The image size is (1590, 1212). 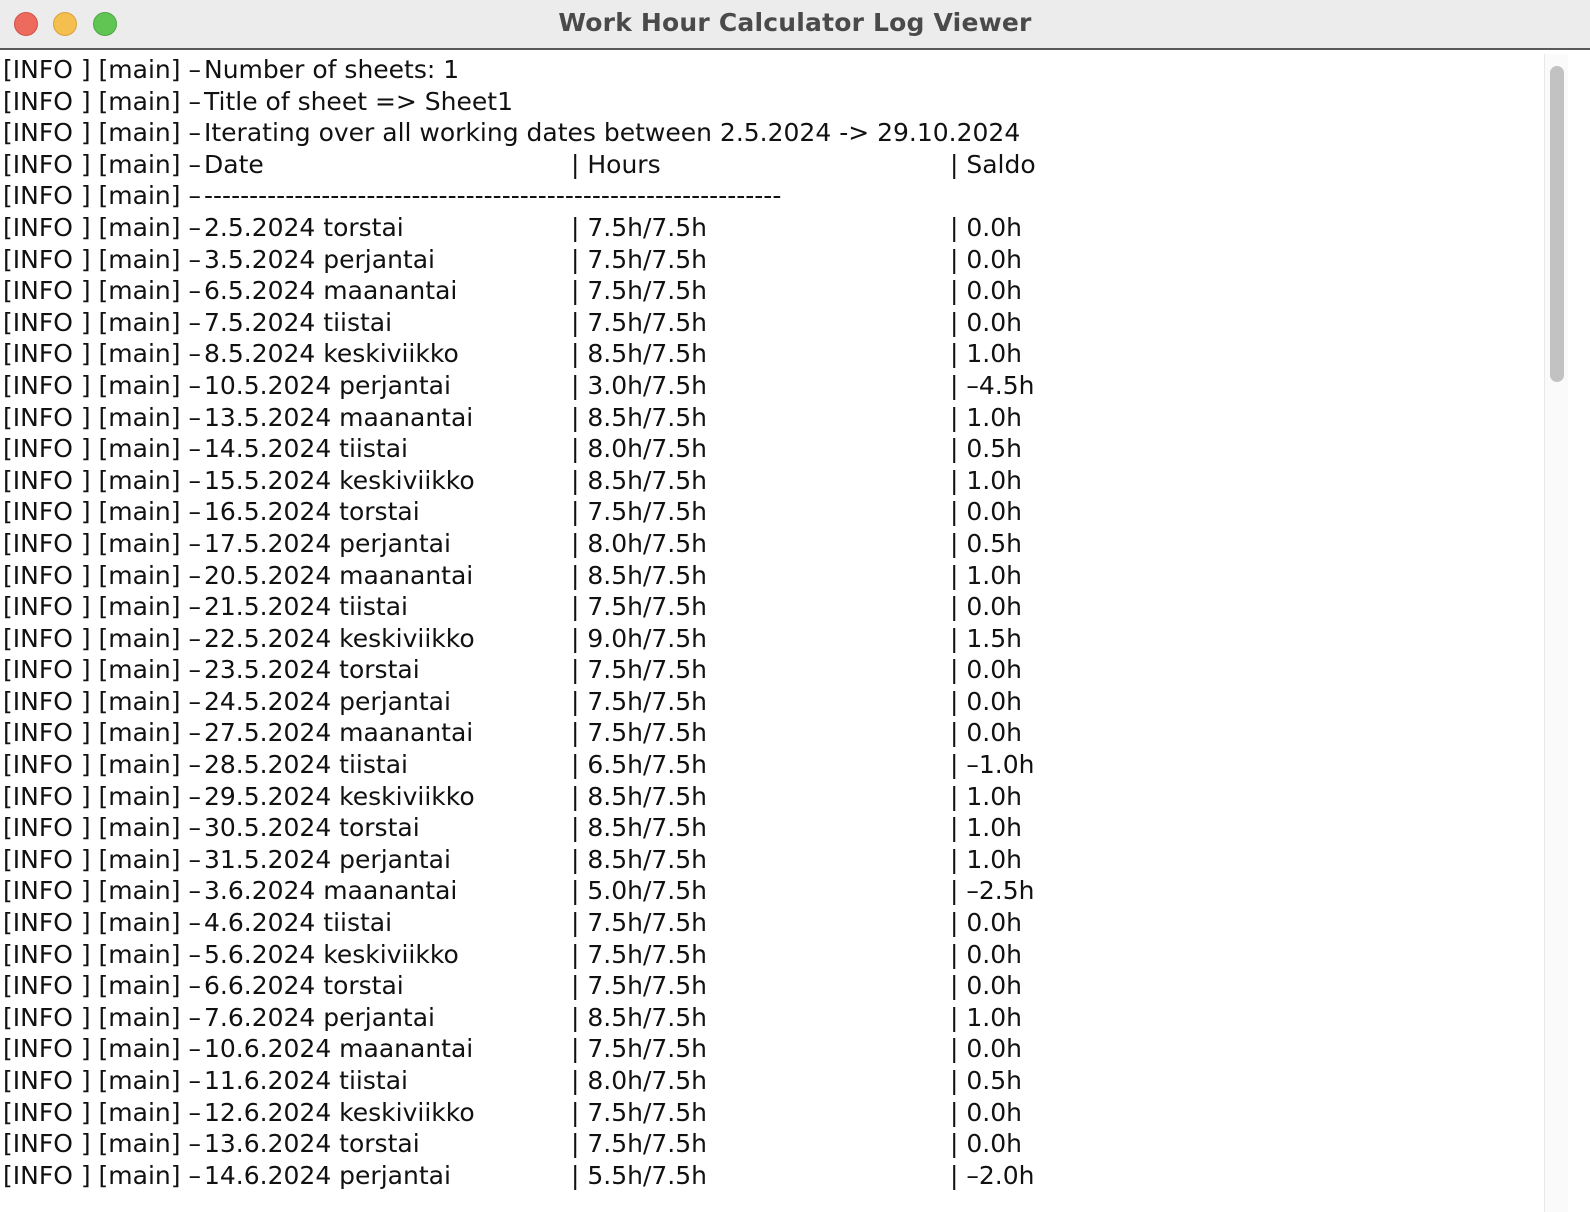 What do you see at coordinates (26, 24) in the screenshot?
I see `close-window-button` at bounding box center [26, 24].